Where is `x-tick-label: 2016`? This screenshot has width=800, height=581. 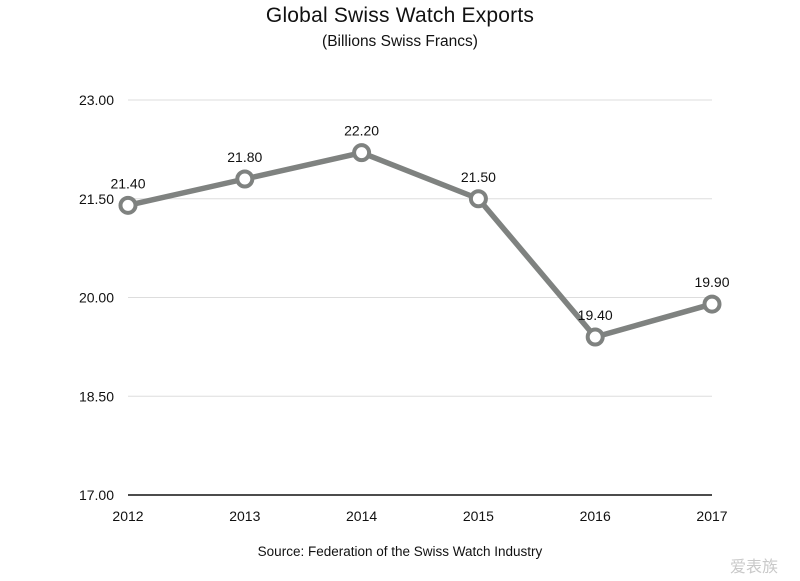
x-tick-label: 2016 is located at coordinates (595, 516).